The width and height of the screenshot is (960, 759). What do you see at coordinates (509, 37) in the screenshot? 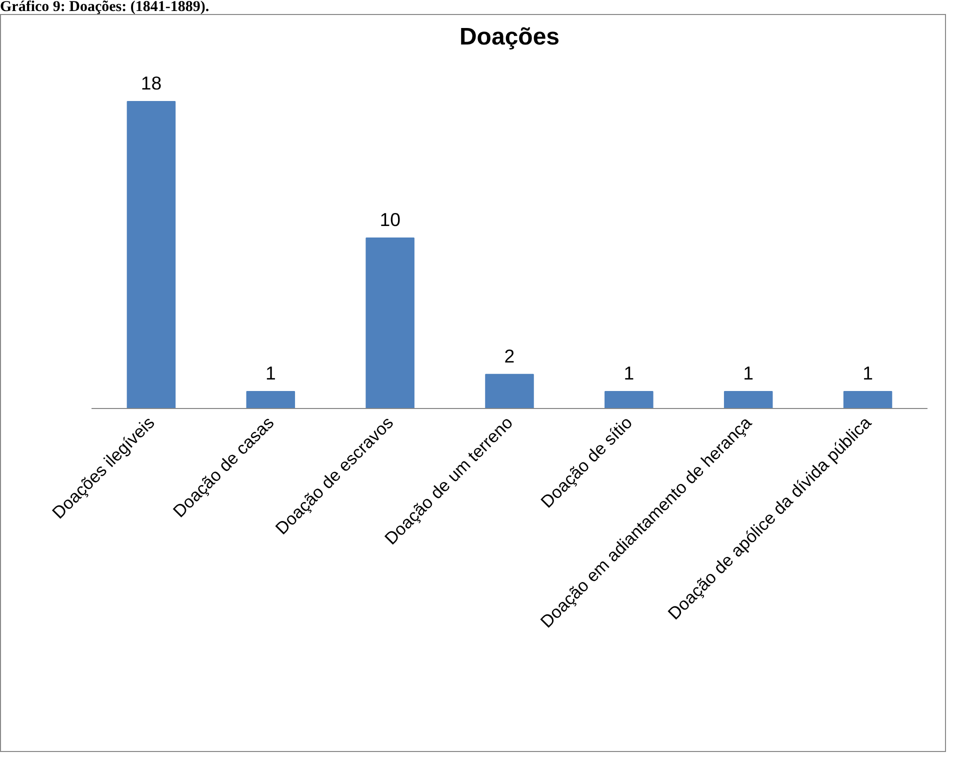
I see `chart-title: Doações` at bounding box center [509, 37].